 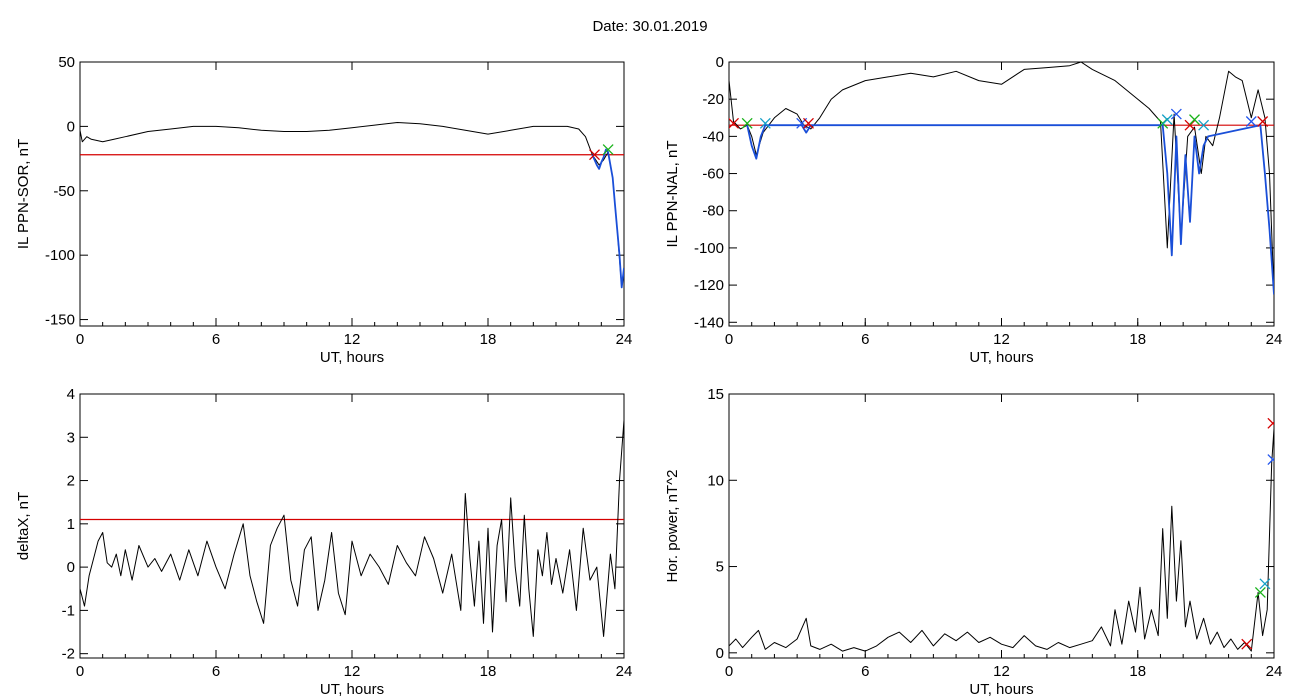 I want to click on y-tick-label: 15, so click(x=715, y=394).